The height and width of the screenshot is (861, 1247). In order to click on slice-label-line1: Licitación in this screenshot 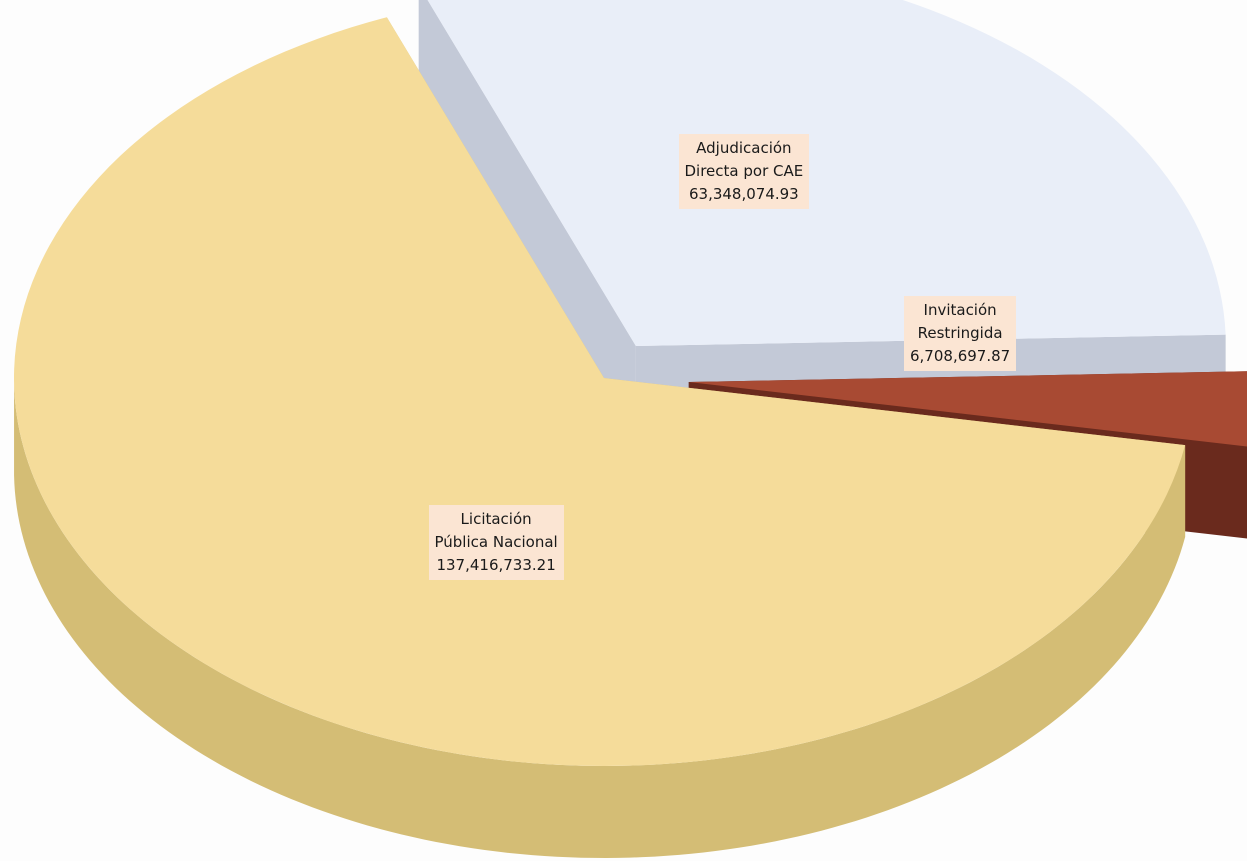, I will do `click(496, 518)`.